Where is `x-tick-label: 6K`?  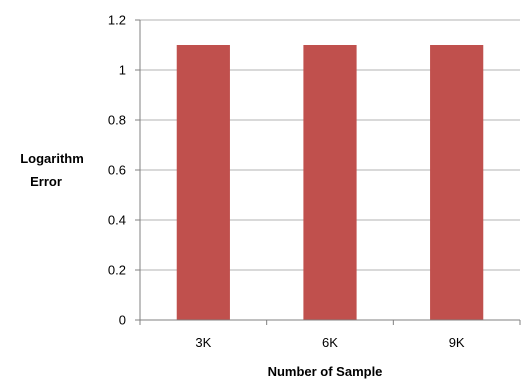 x-tick-label: 6K is located at coordinates (330, 342).